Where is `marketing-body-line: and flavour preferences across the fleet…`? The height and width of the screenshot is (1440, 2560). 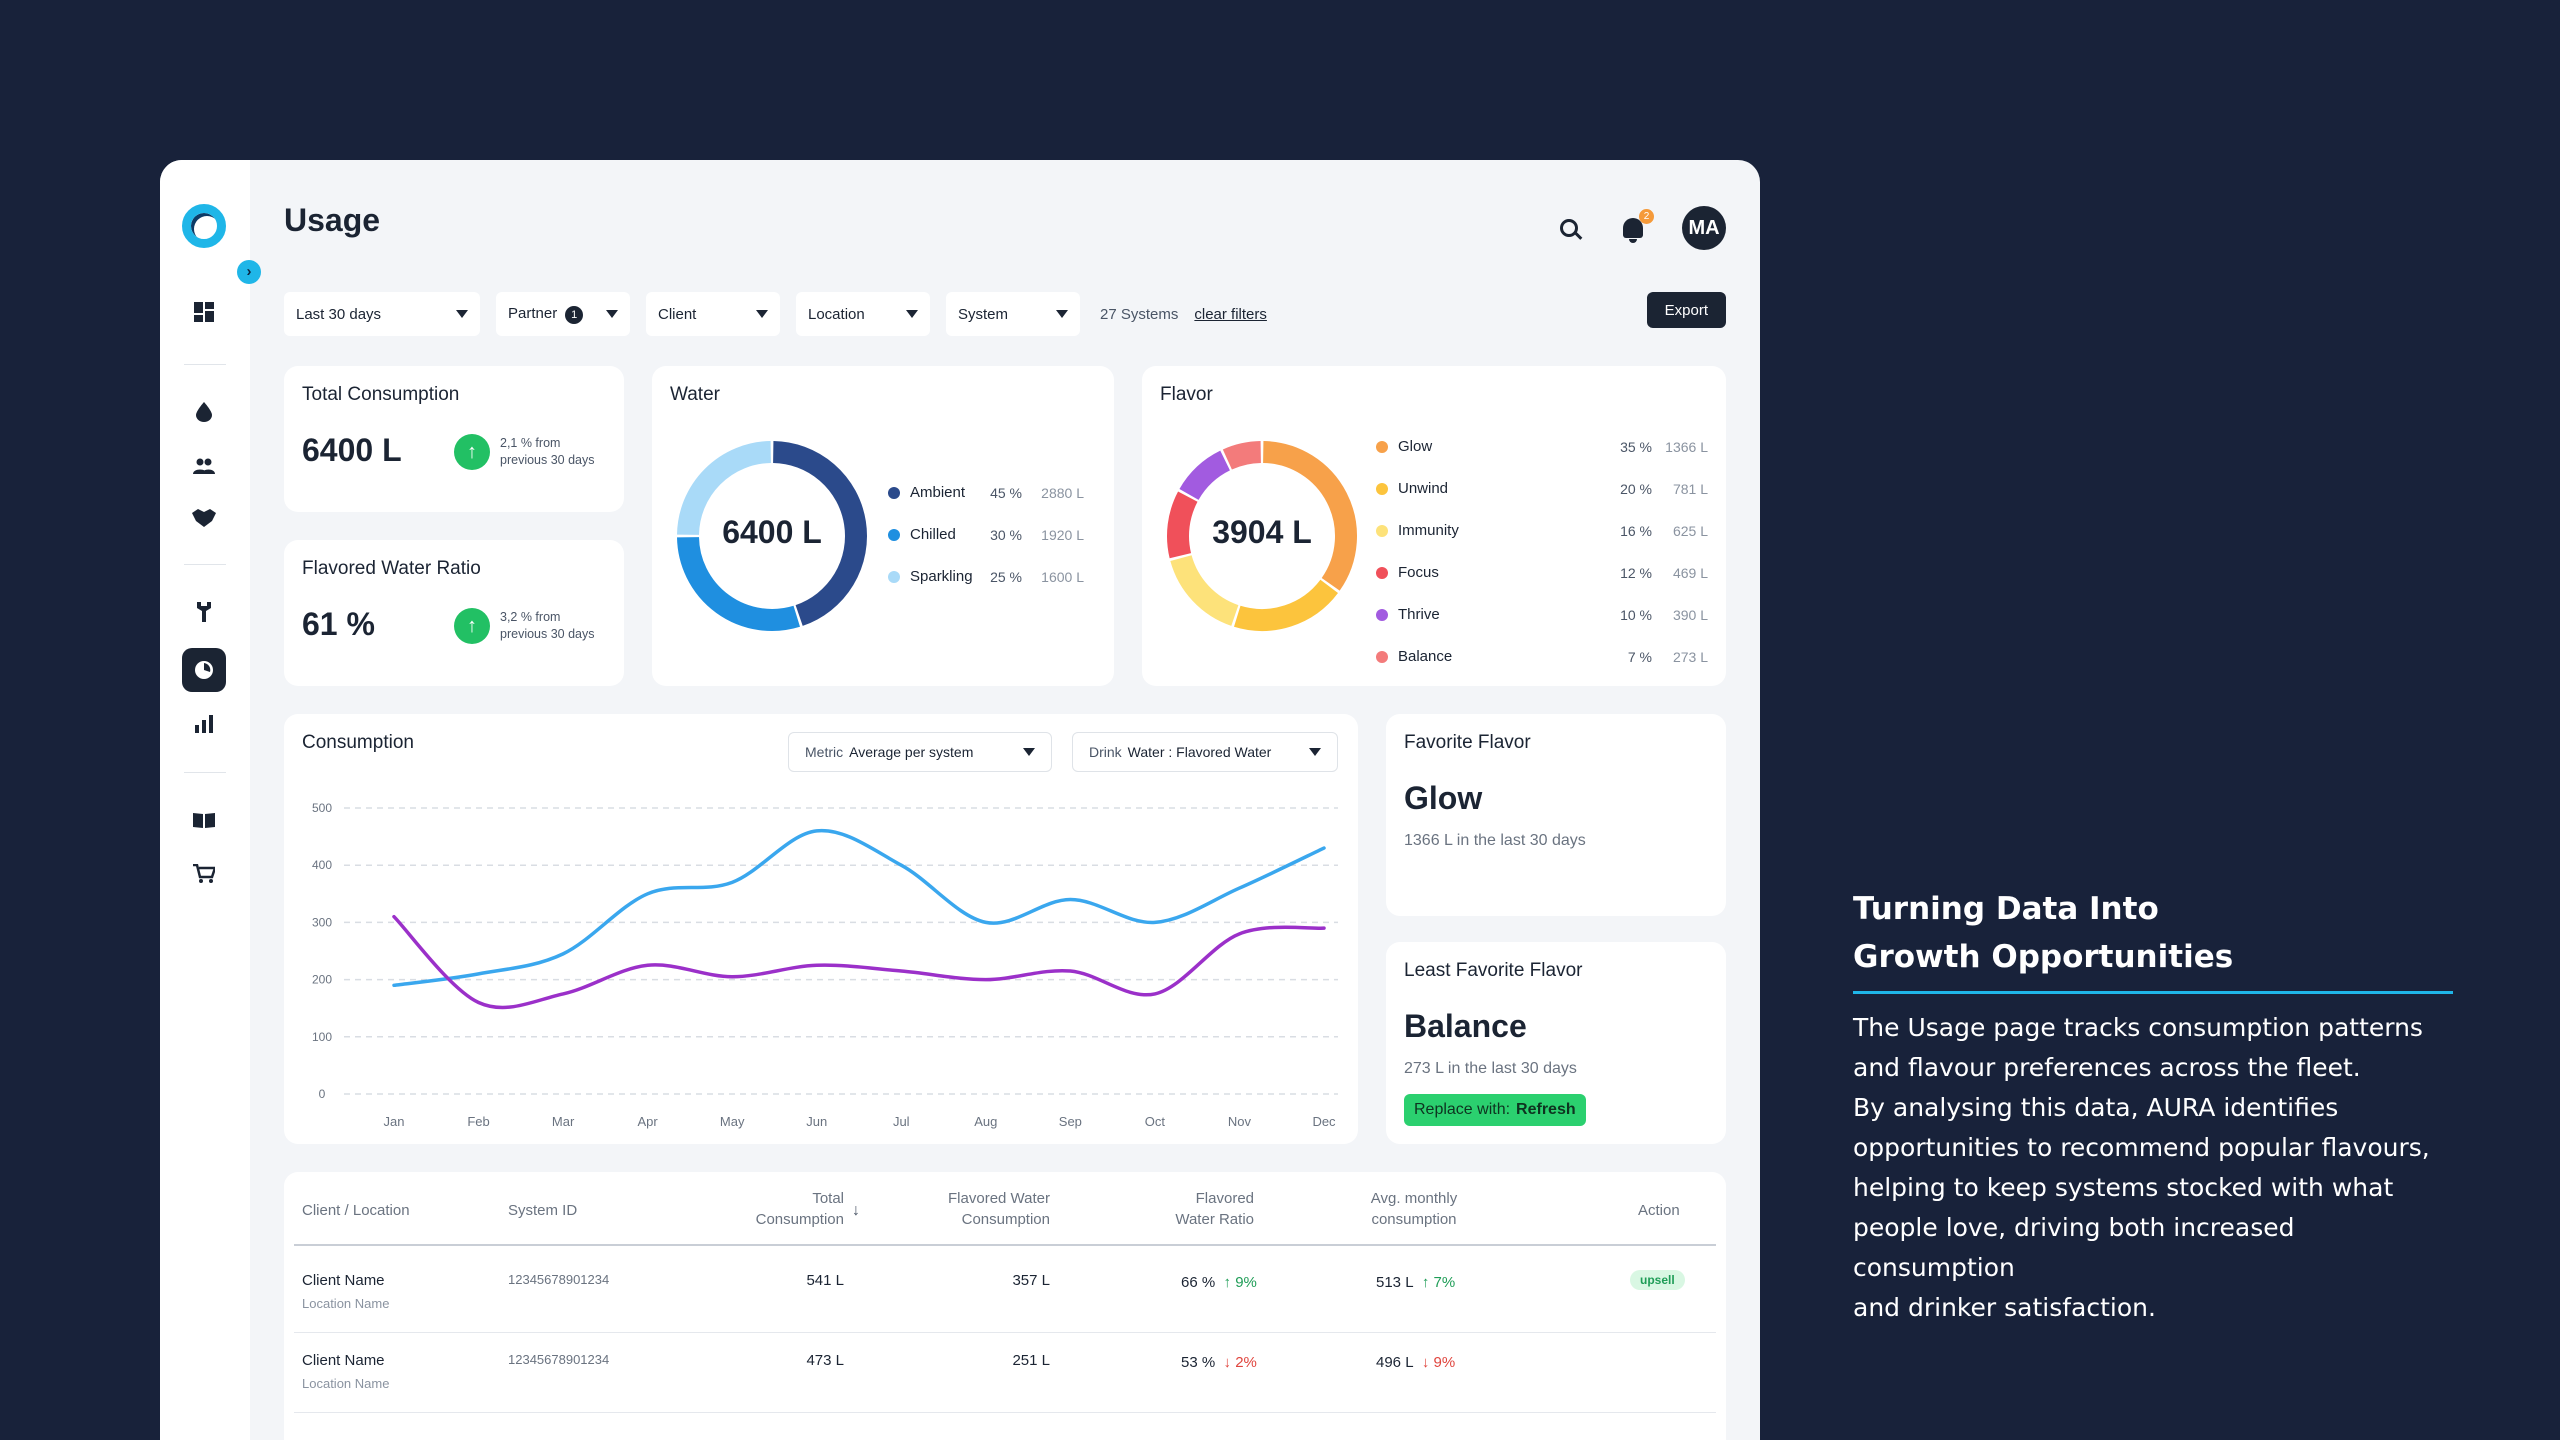 marketing-body-line: and flavour preferences across the fleet… is located at coordinates (2107, 1067).